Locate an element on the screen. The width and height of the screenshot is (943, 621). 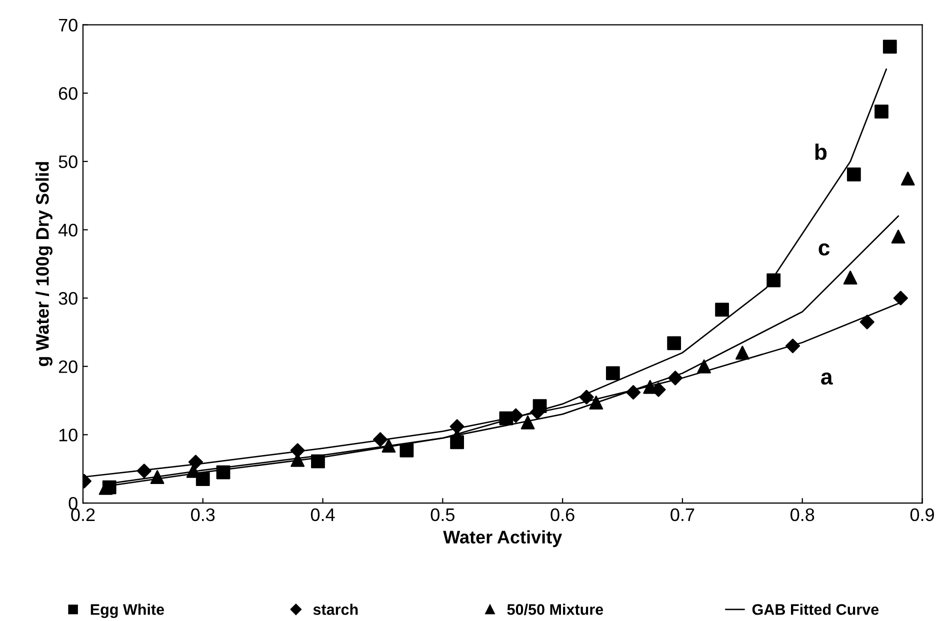
y-tick-label: 60 is located at coordinates (68, 93).